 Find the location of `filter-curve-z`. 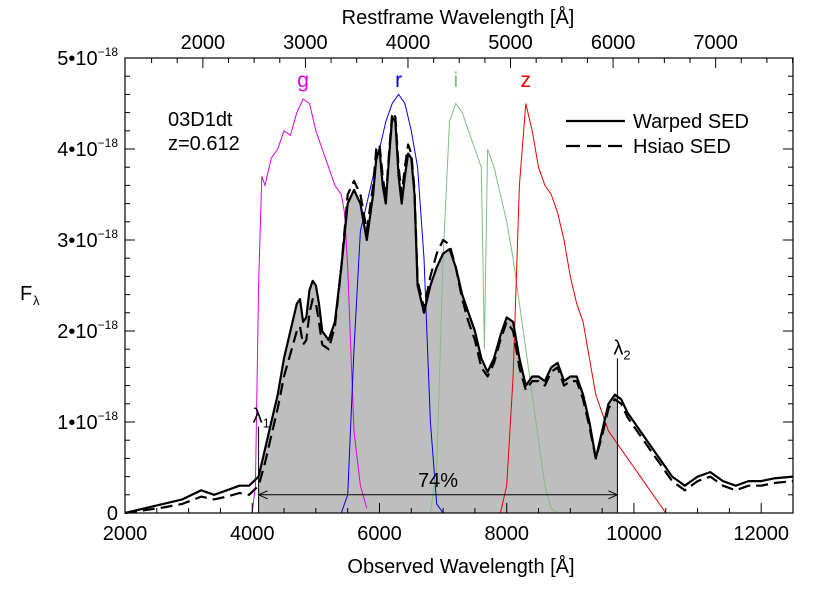

filter-curve-z is located at coordinates (583, 308).